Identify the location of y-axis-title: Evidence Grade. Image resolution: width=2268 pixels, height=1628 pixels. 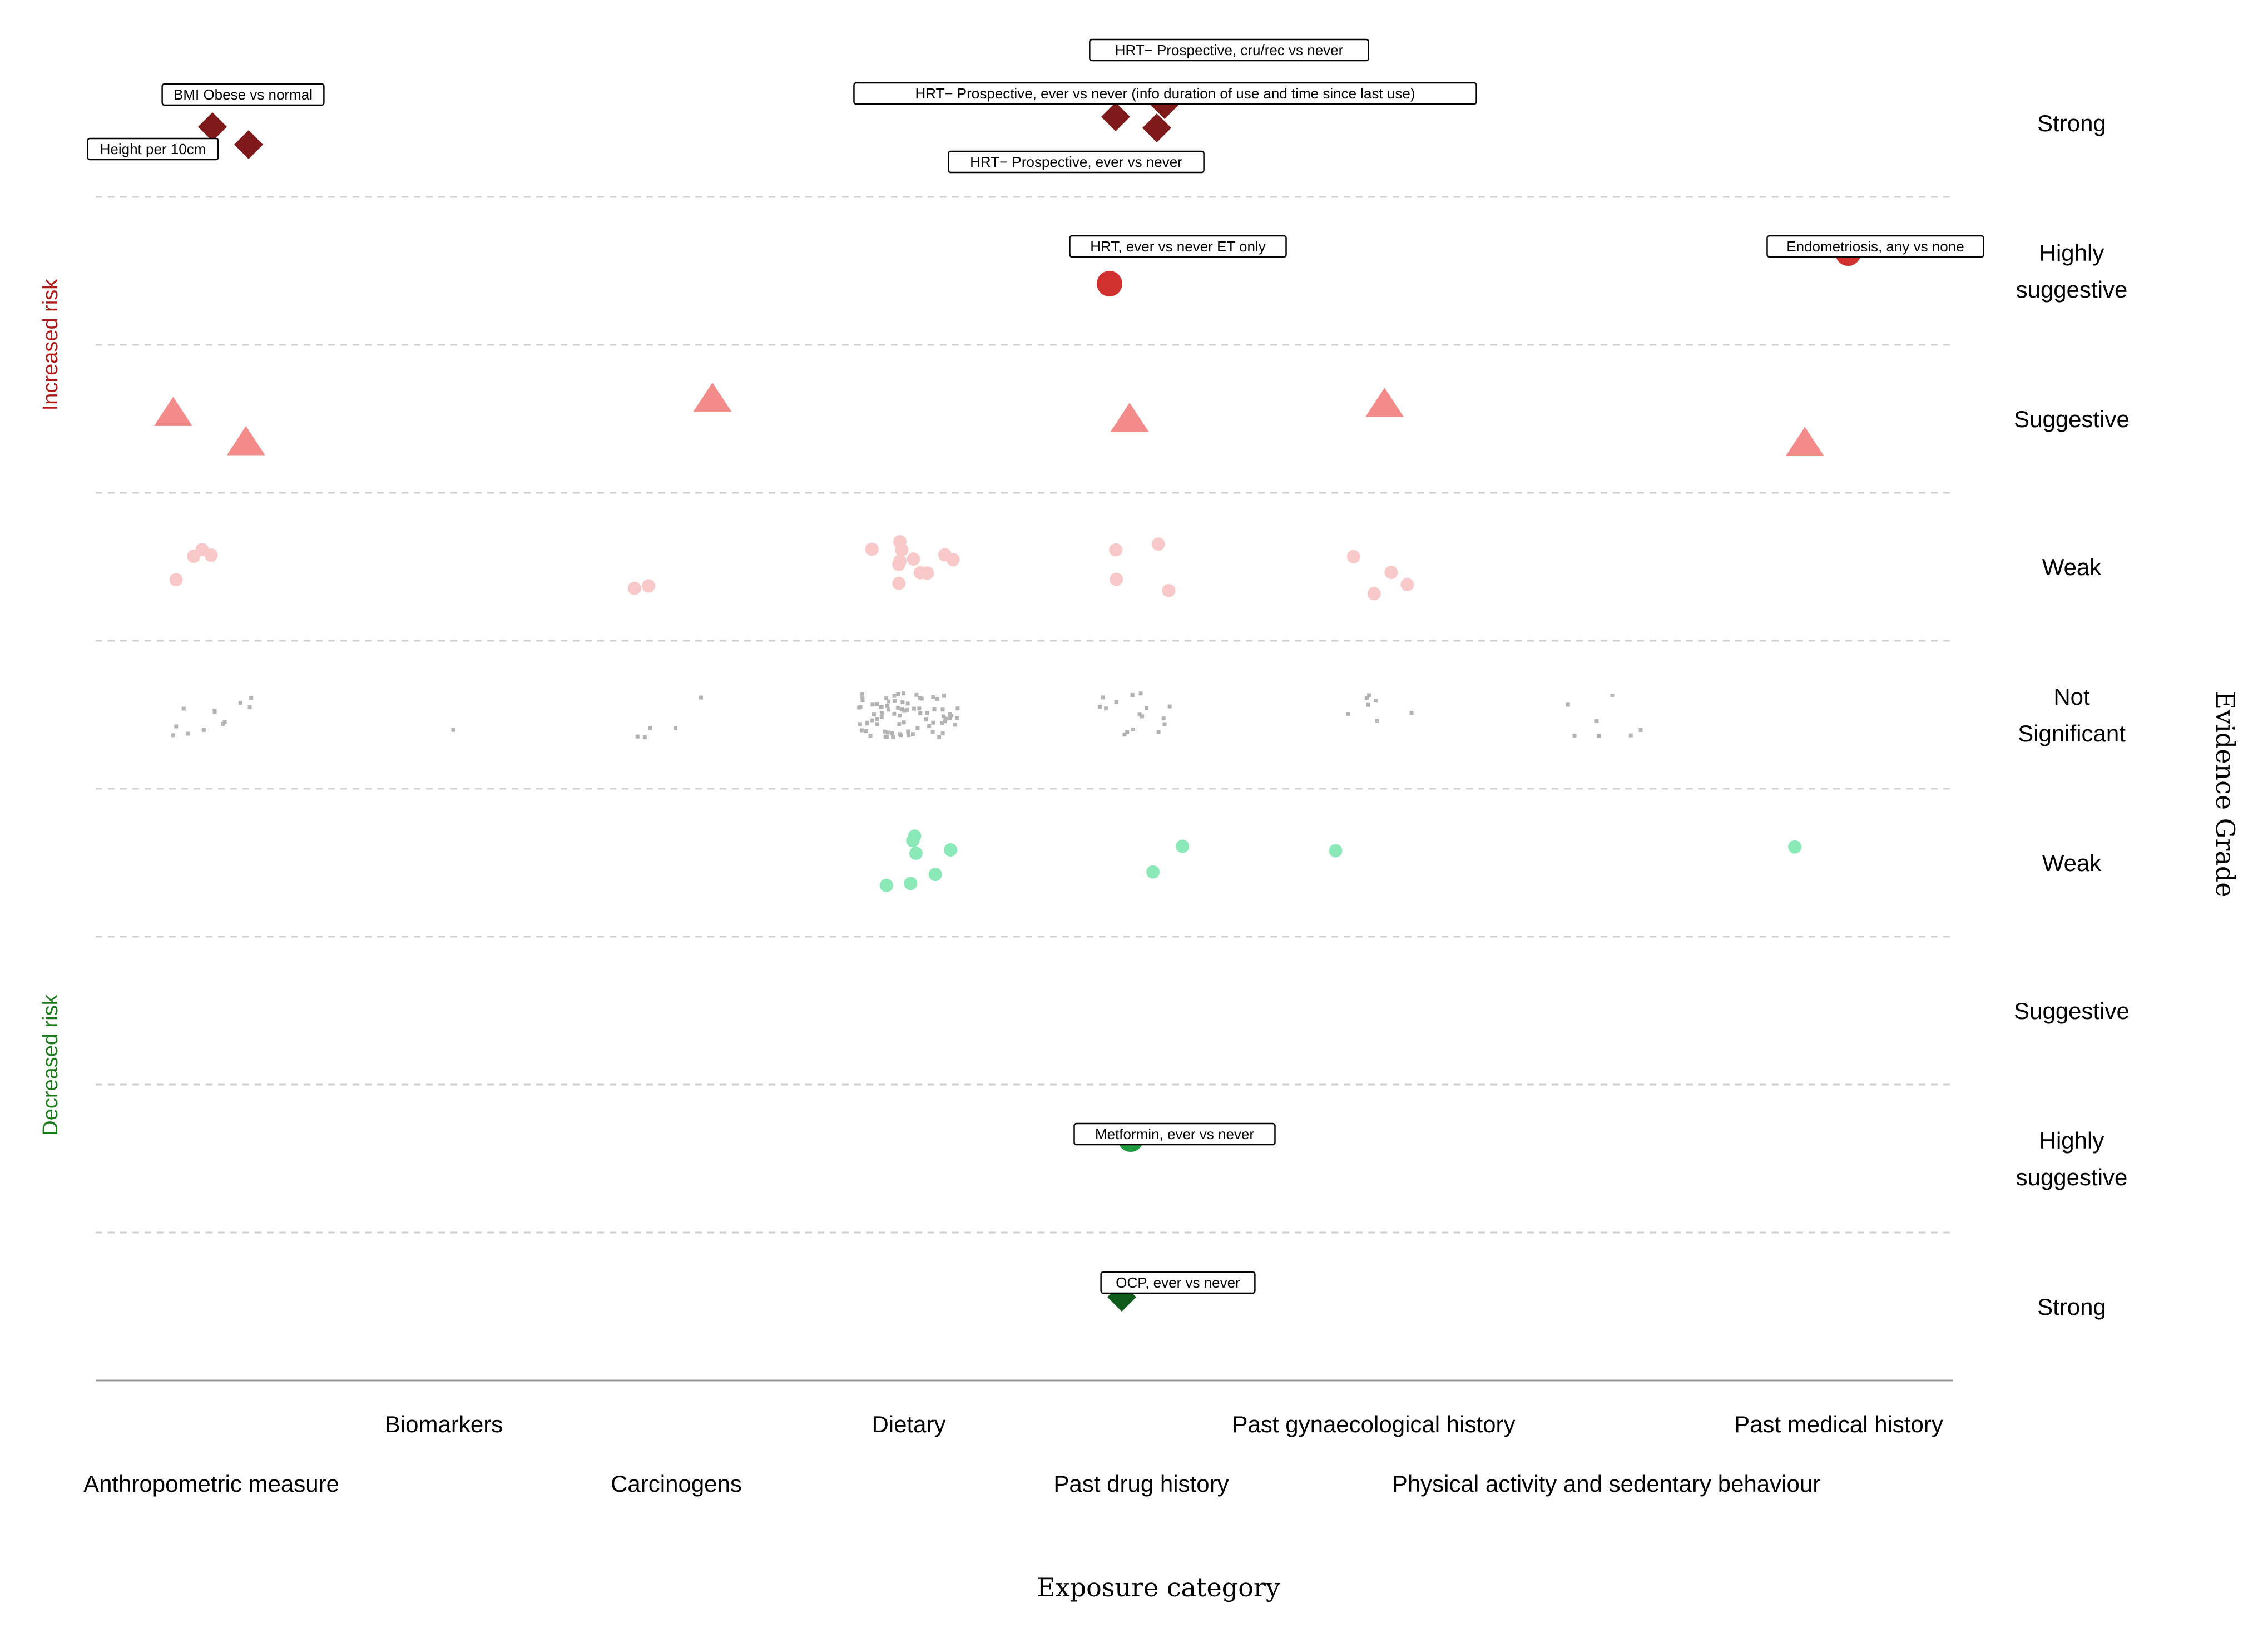
(2225, 794).